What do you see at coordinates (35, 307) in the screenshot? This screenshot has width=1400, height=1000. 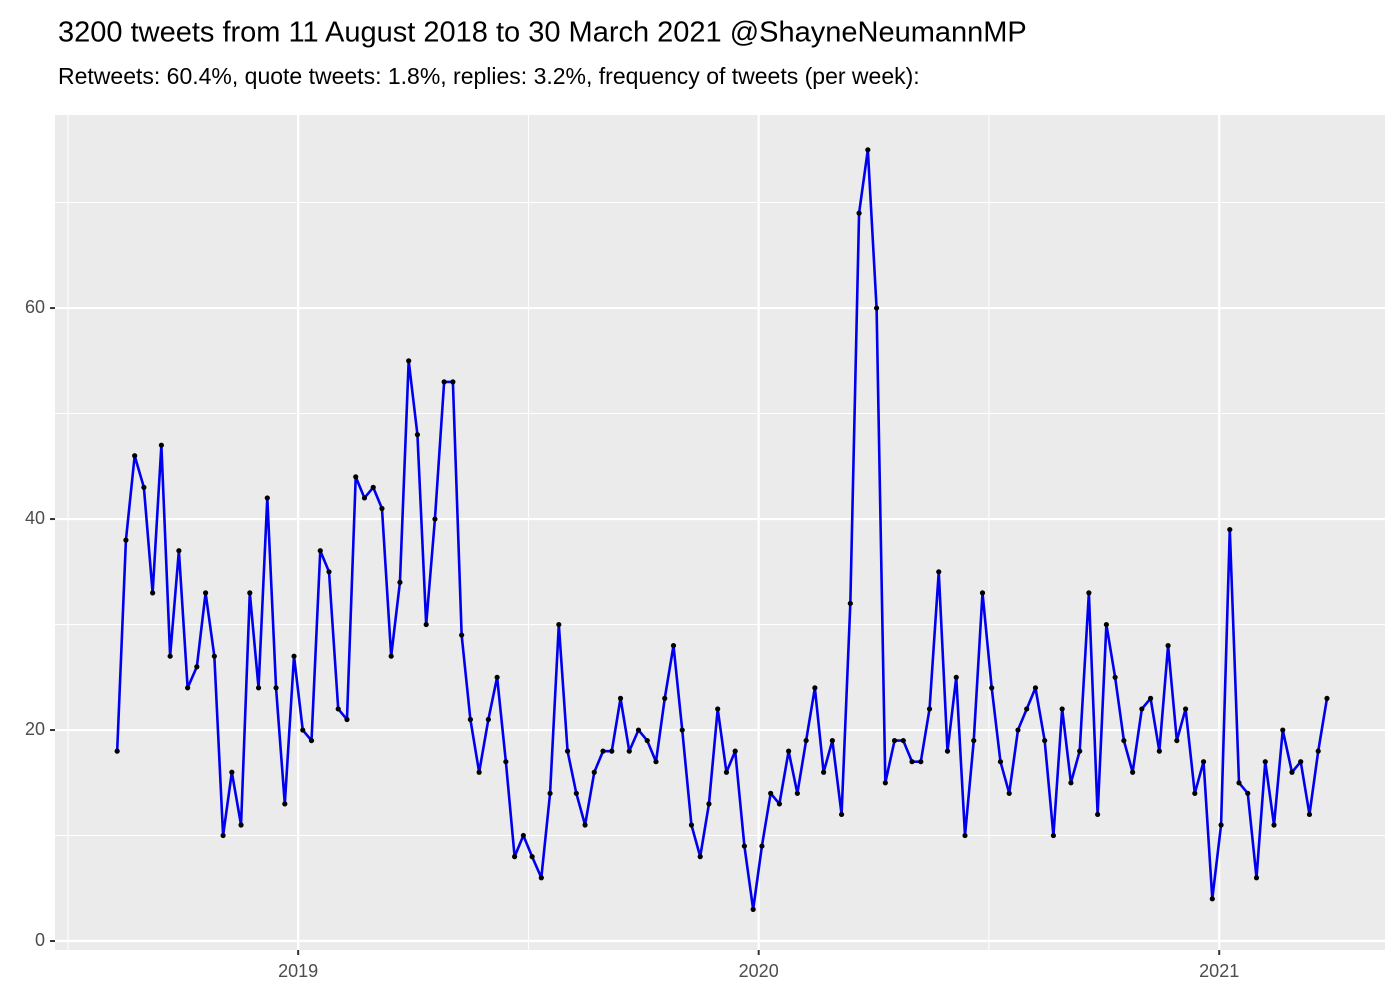 I see `y-tick-label: 60` at bounding box center [35, 307].